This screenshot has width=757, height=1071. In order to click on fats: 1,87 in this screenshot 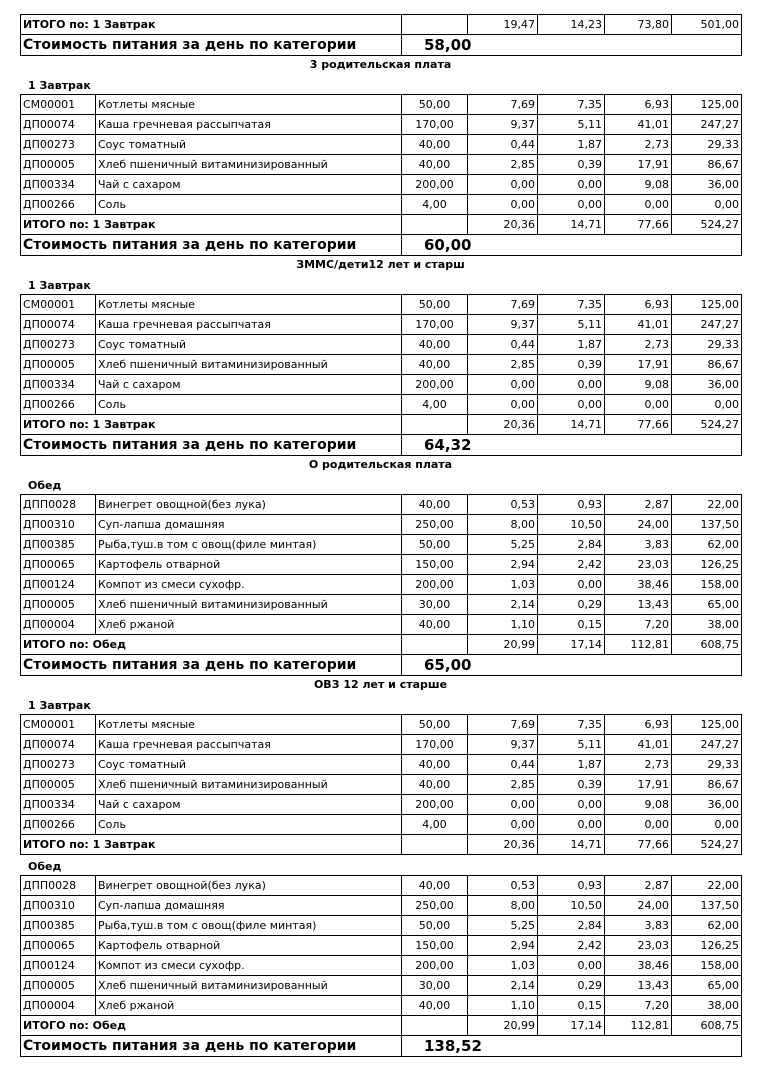, I will do `click(571, 764)`.